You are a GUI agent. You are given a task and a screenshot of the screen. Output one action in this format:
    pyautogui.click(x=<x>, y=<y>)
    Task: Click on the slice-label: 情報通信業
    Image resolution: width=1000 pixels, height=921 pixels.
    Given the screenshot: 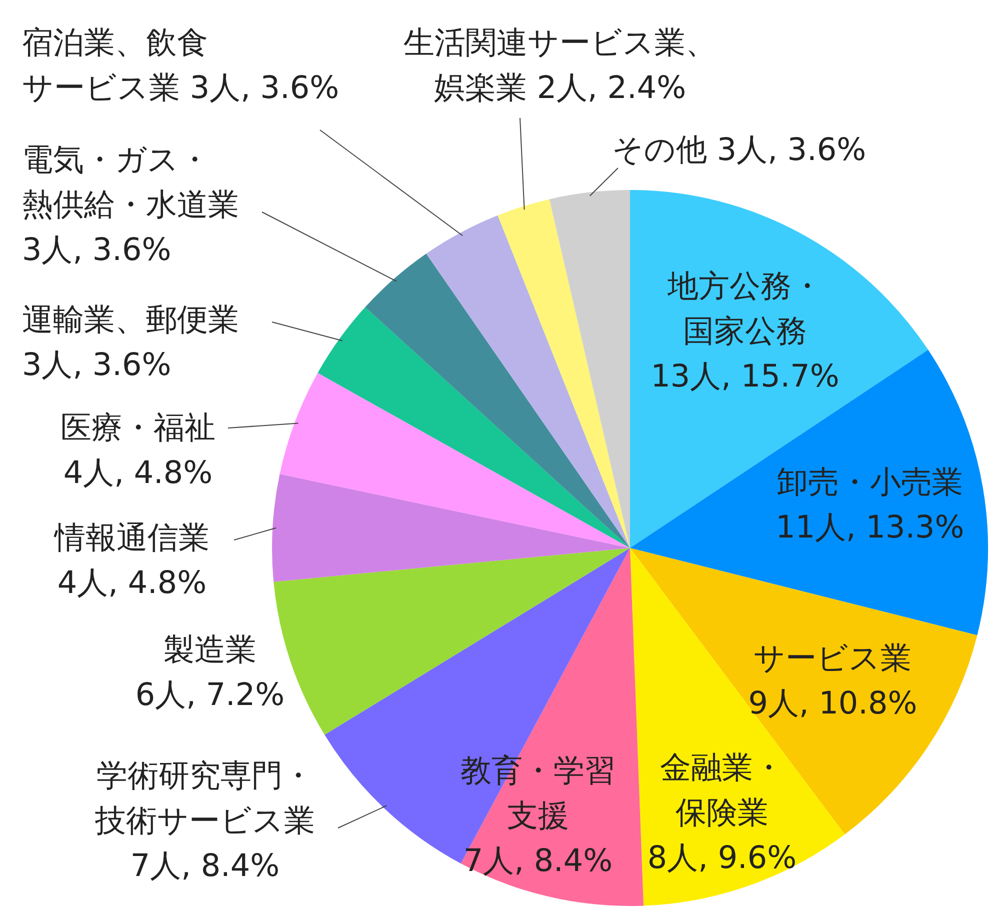 What is the action you would take?
    pyautogui.click(x=132, y=538)
    